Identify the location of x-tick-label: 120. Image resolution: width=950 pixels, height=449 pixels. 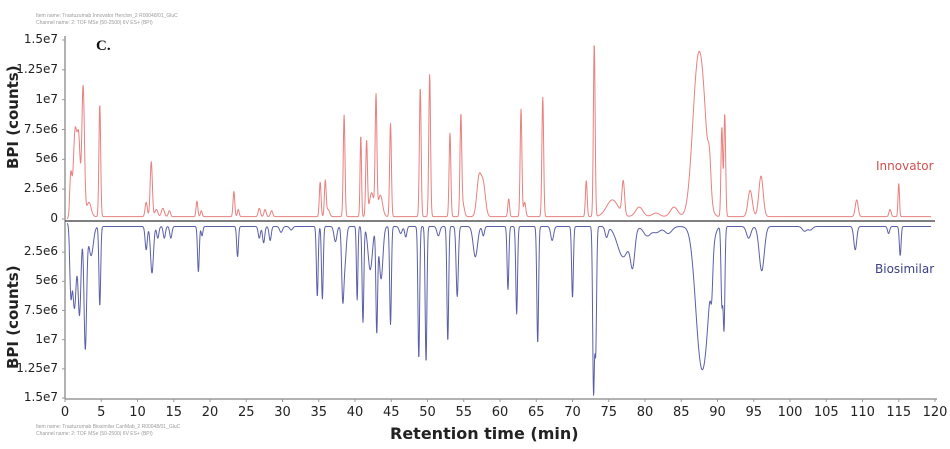
(935, 412).